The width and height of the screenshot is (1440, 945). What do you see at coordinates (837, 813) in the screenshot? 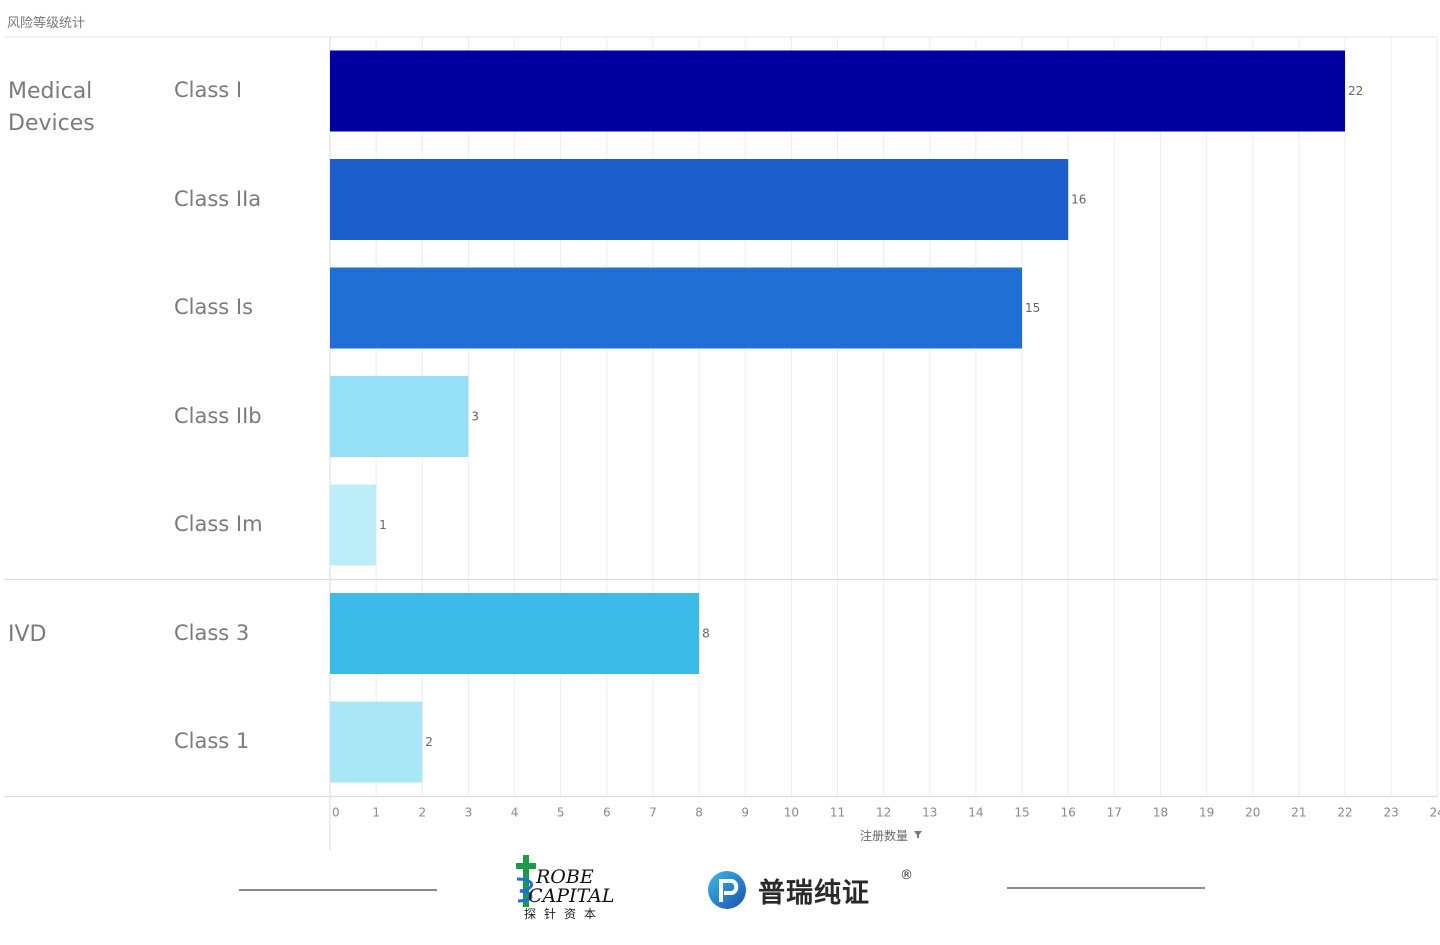
I see `x-tick-label: 11` at bounding box center [837, 813].